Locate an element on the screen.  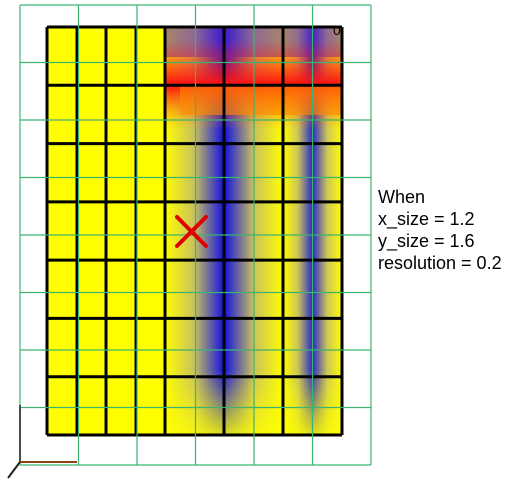
info-heading: When is located at coordinates (402, 197).